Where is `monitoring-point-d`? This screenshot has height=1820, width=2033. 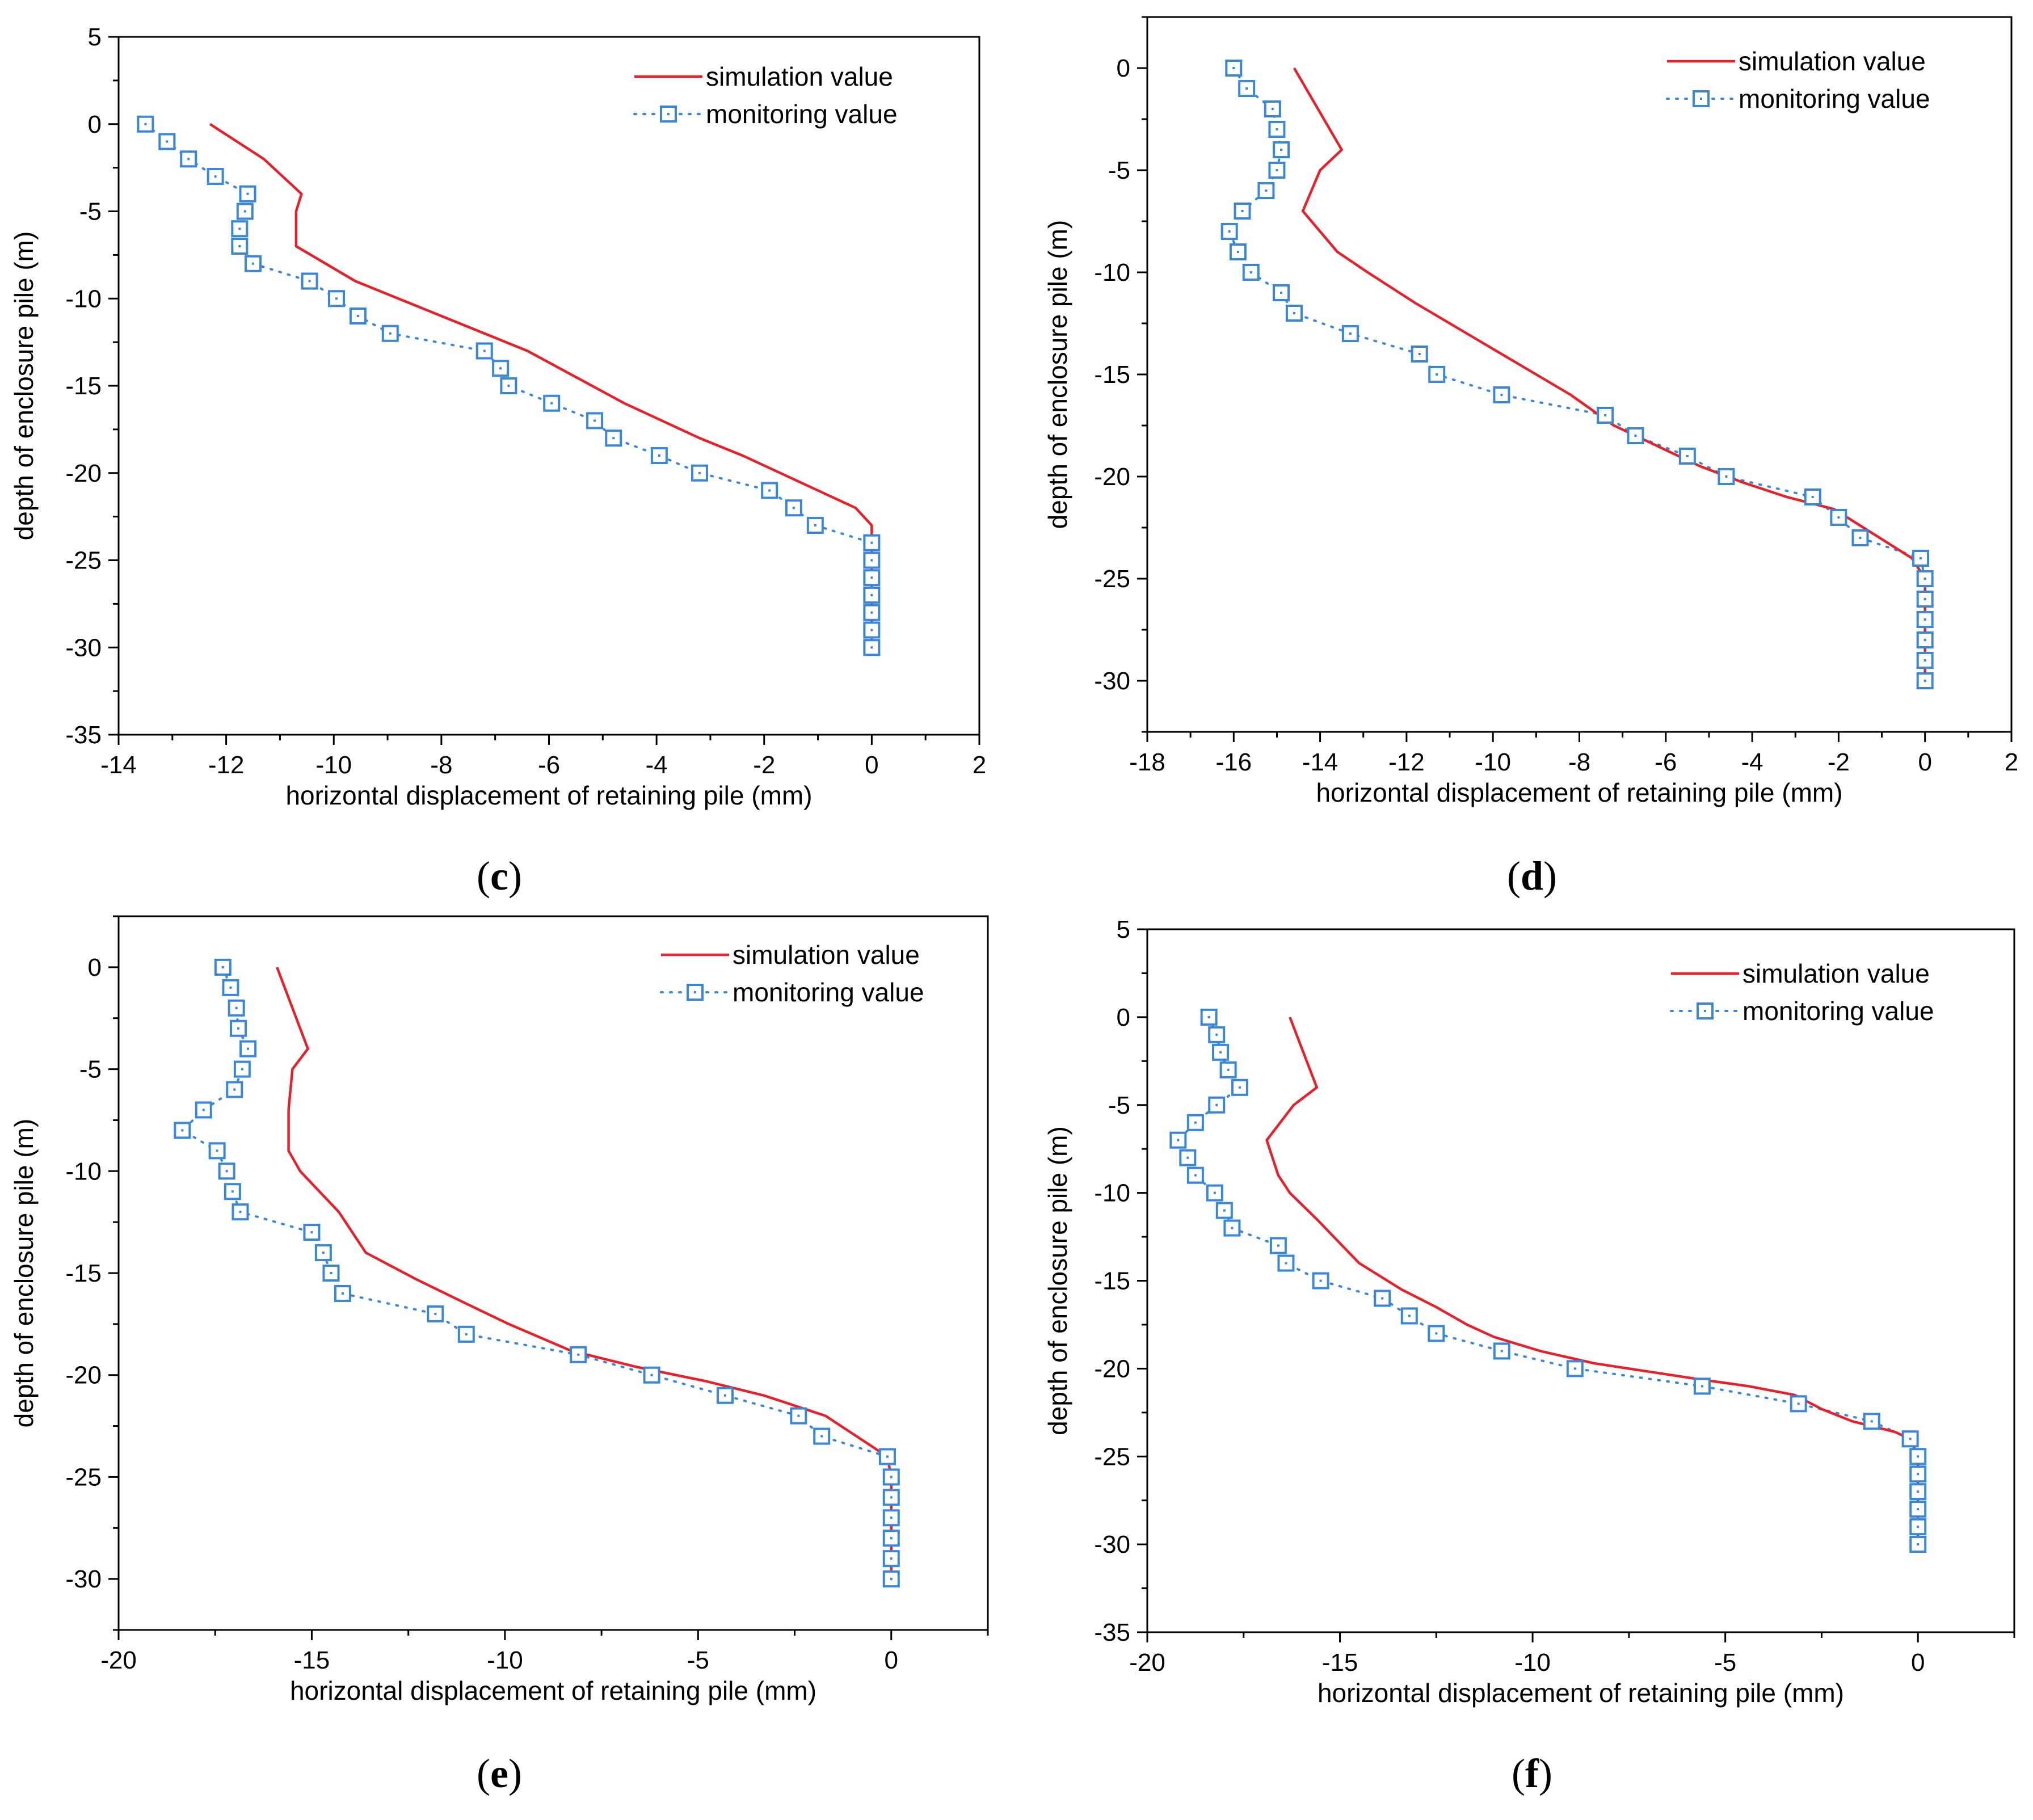
monitoring-point-d is located at coordinates (1277, 170).